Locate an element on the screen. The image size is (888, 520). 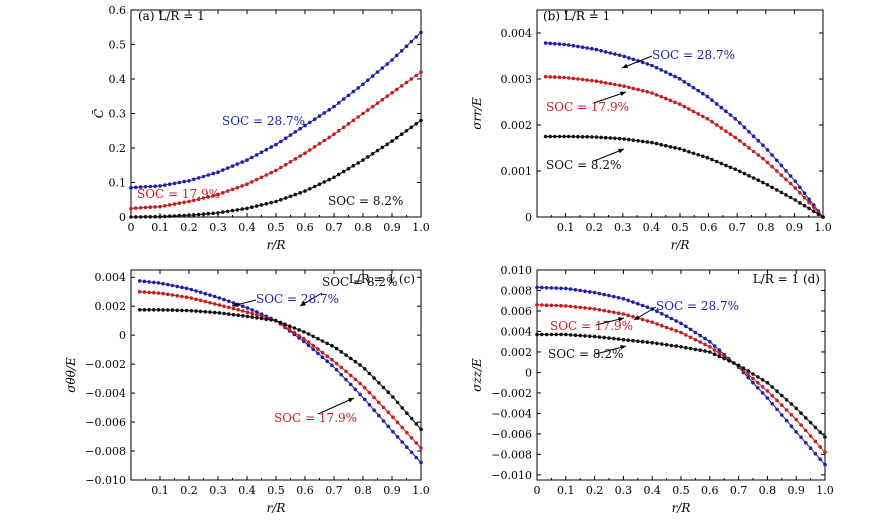
x-tick-label: 0.5 is located at coordinates (680, 227).